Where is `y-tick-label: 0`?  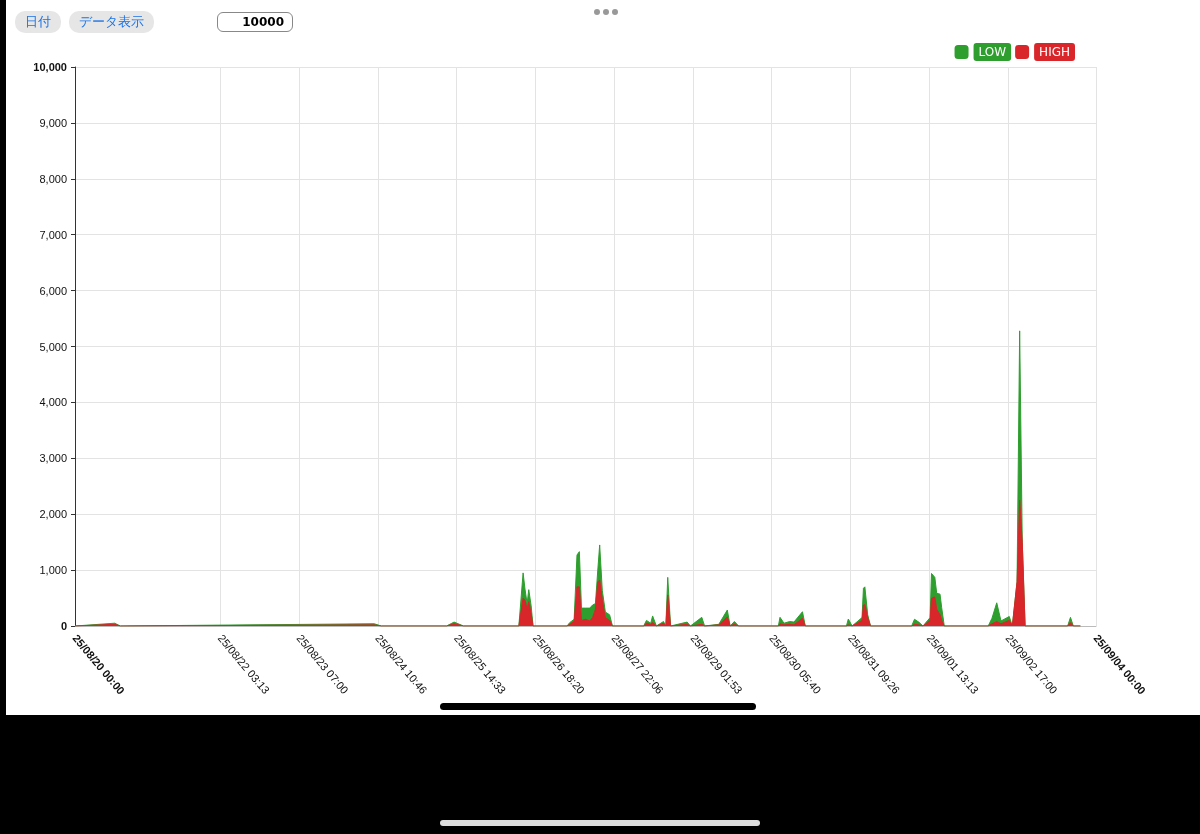
y-tick-label: 0 is located at coordinates (63, 626).